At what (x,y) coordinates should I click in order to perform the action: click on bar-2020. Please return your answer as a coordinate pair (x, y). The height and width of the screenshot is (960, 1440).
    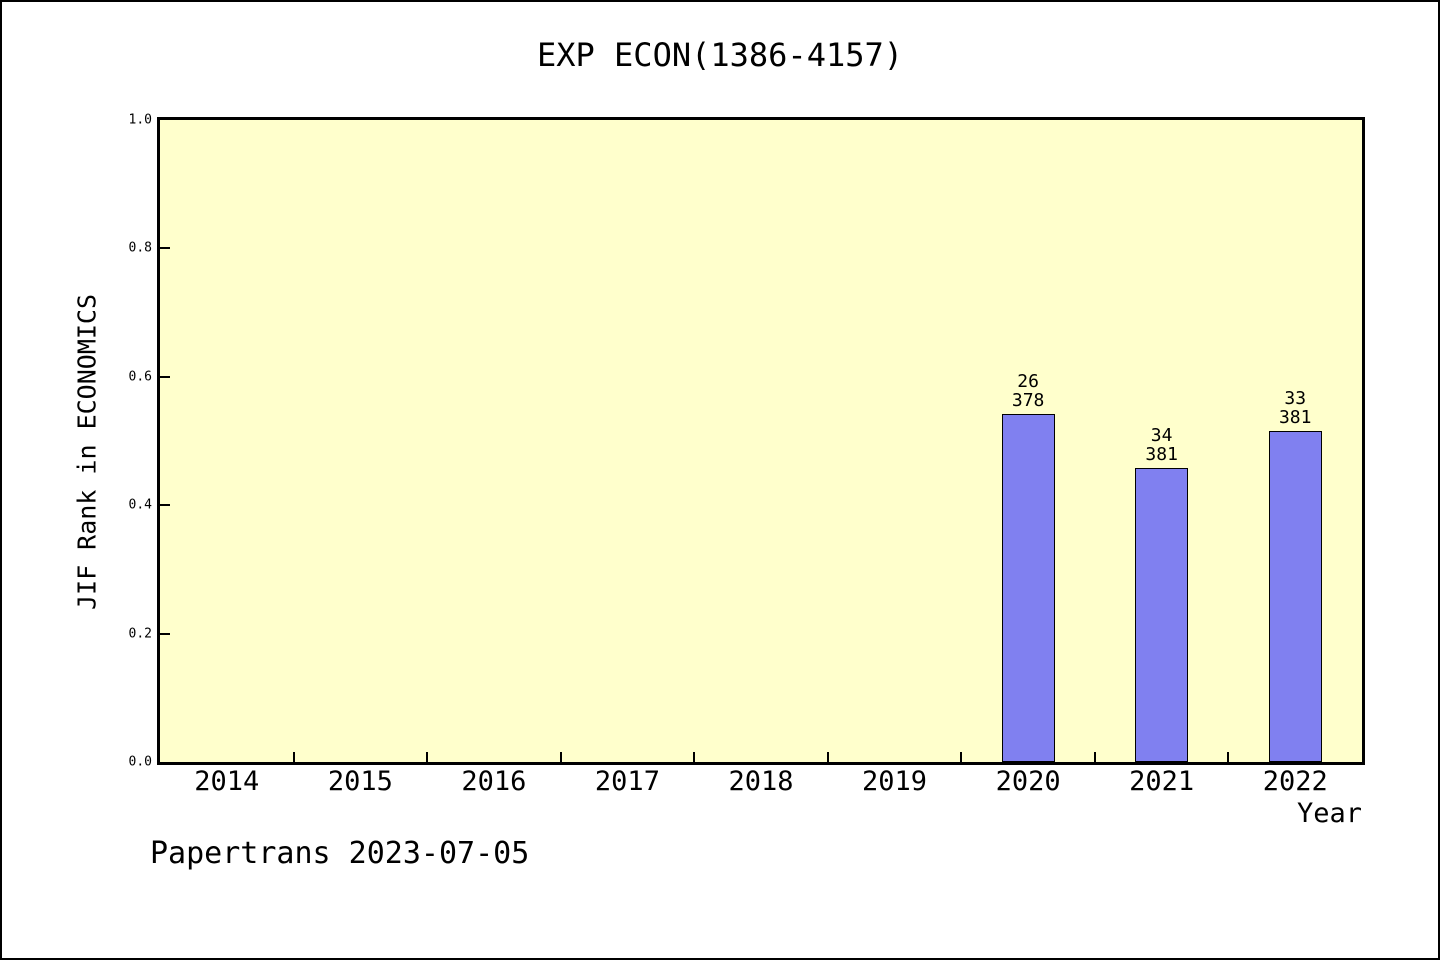
    Looking at the image, I should click on (1028, 588).